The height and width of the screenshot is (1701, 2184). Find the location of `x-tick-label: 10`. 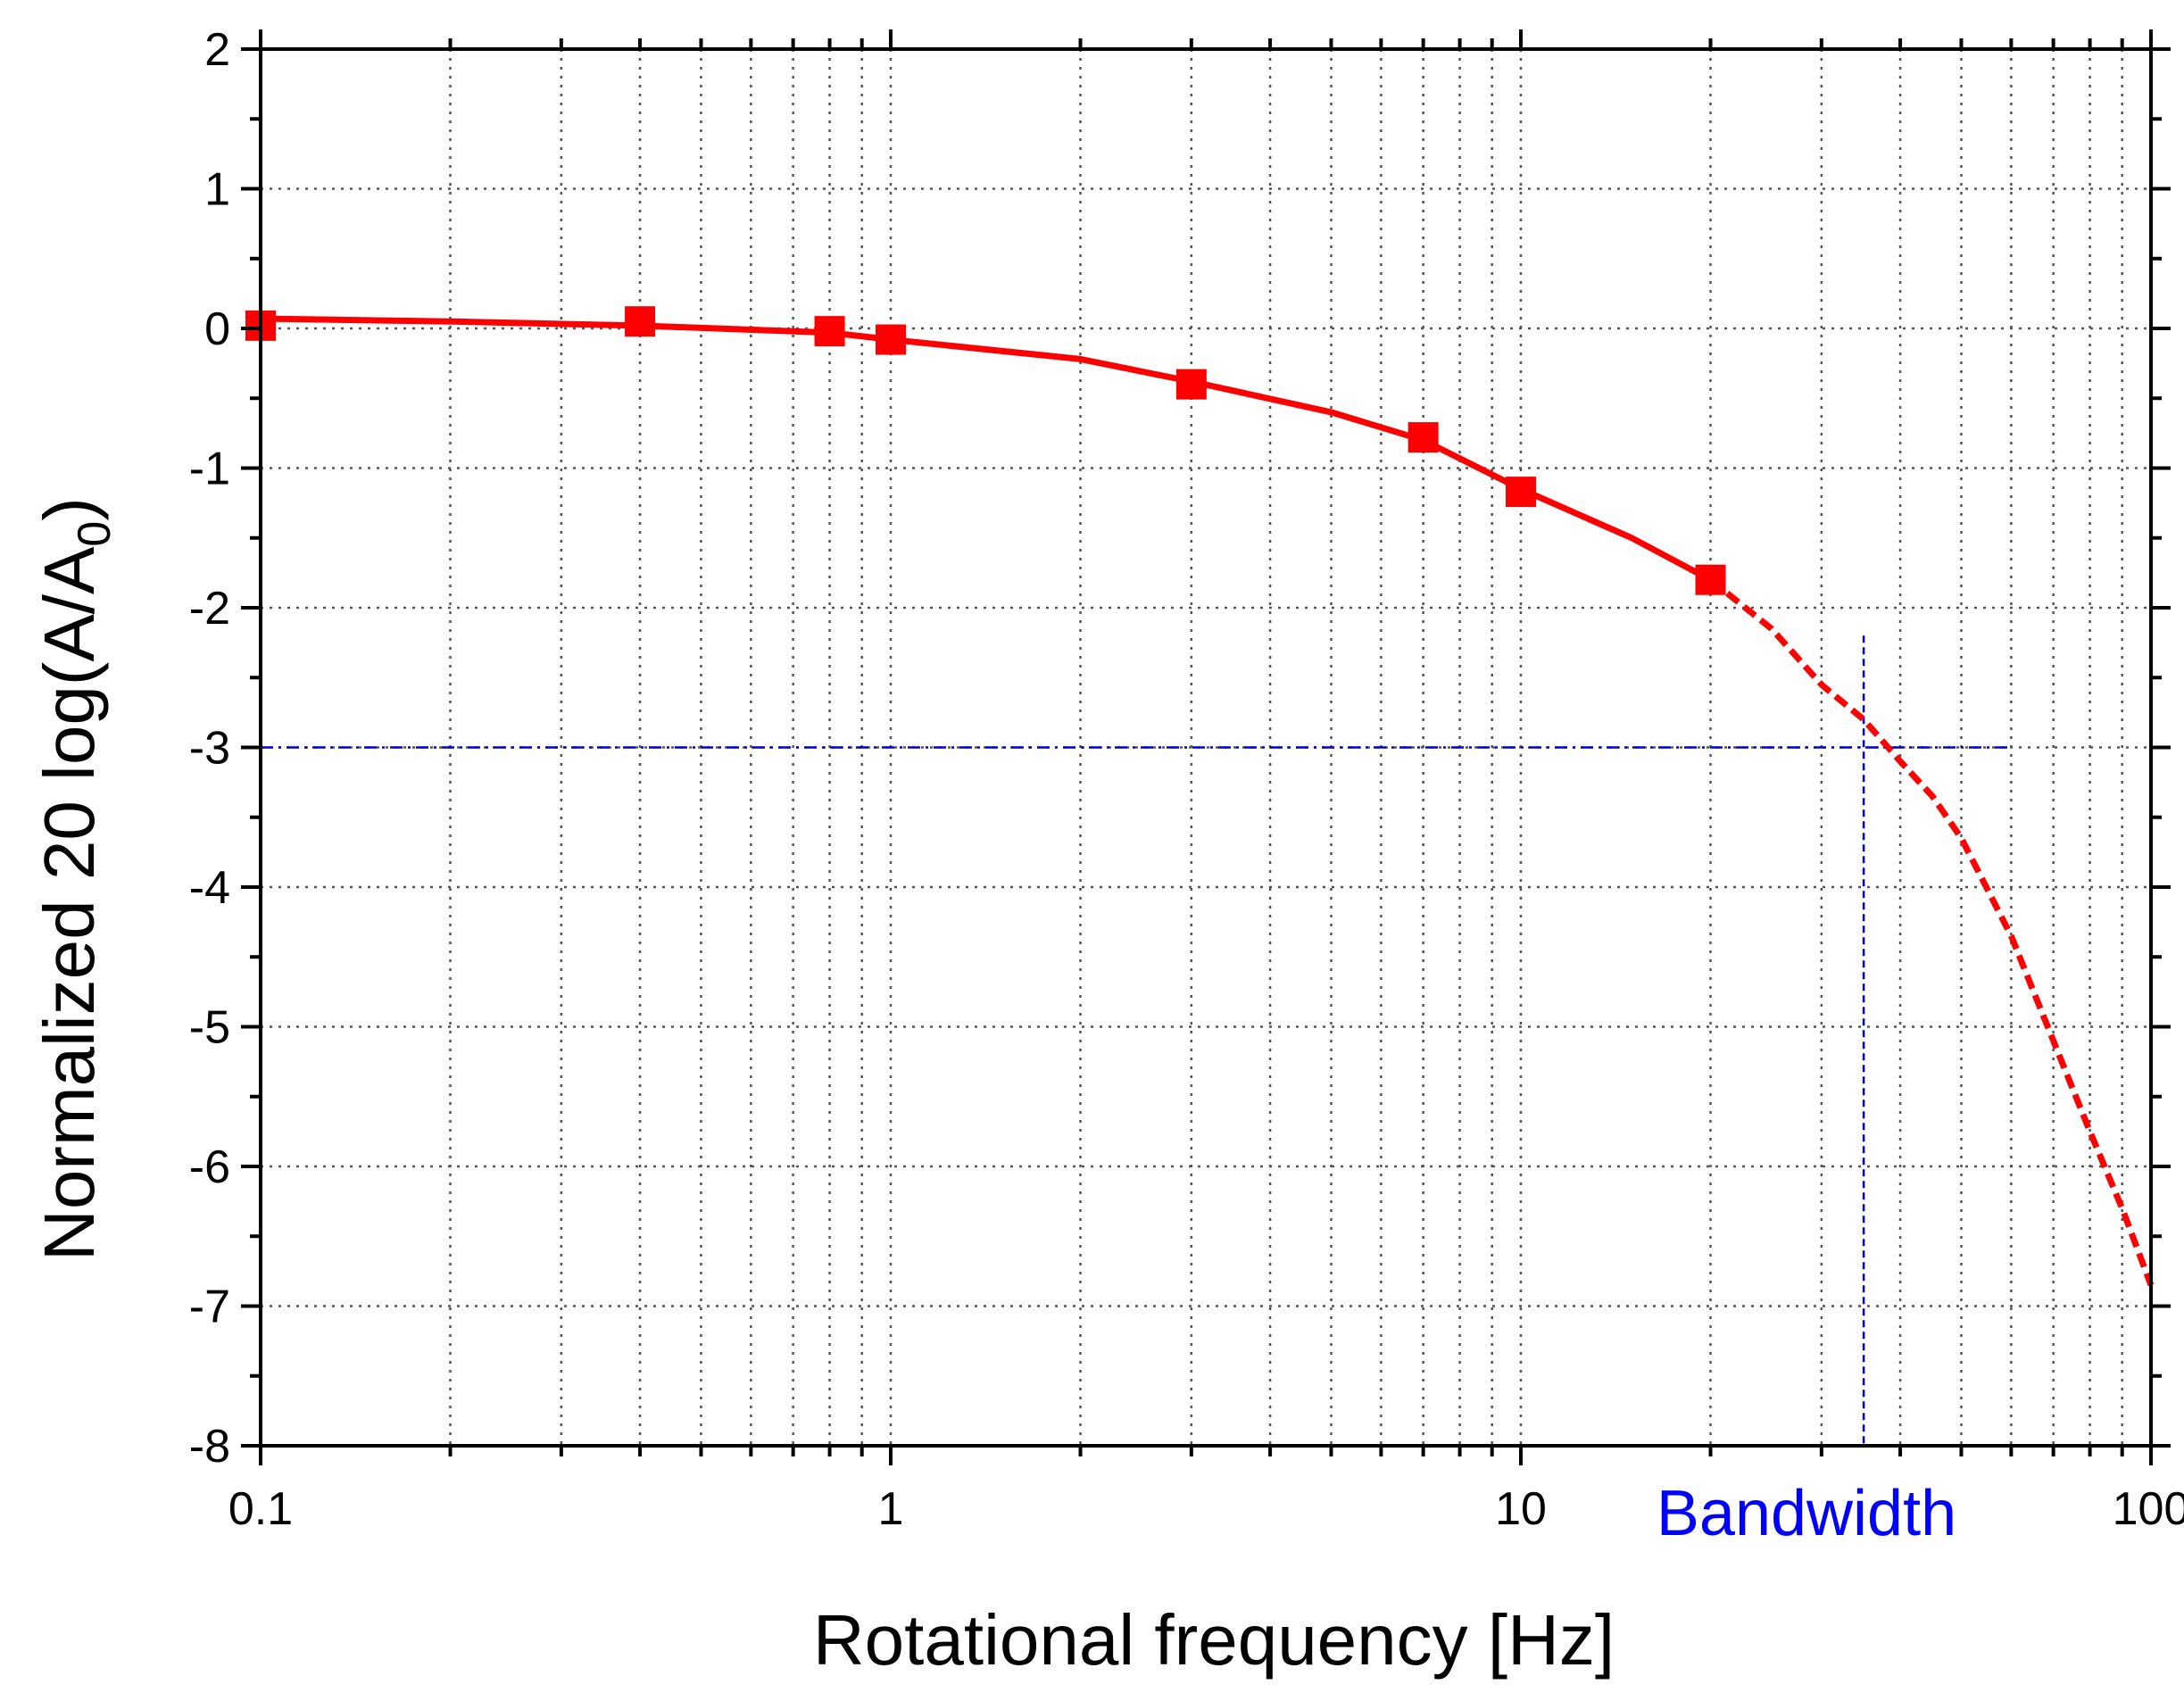

x-tick-label: 10 is located at coordinates (1521, 1509).